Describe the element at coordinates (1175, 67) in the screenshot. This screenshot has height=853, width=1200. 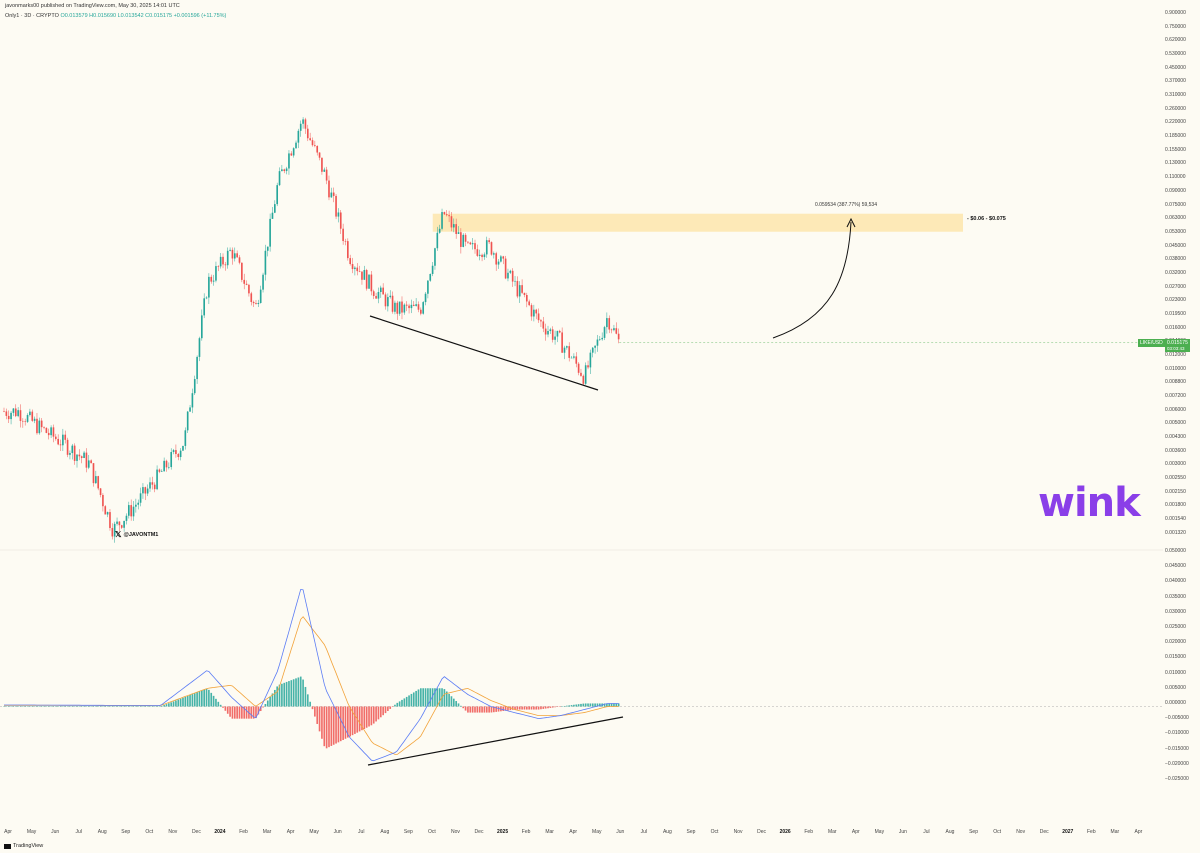
I see `price-axis-label: 0.450000` at that location.